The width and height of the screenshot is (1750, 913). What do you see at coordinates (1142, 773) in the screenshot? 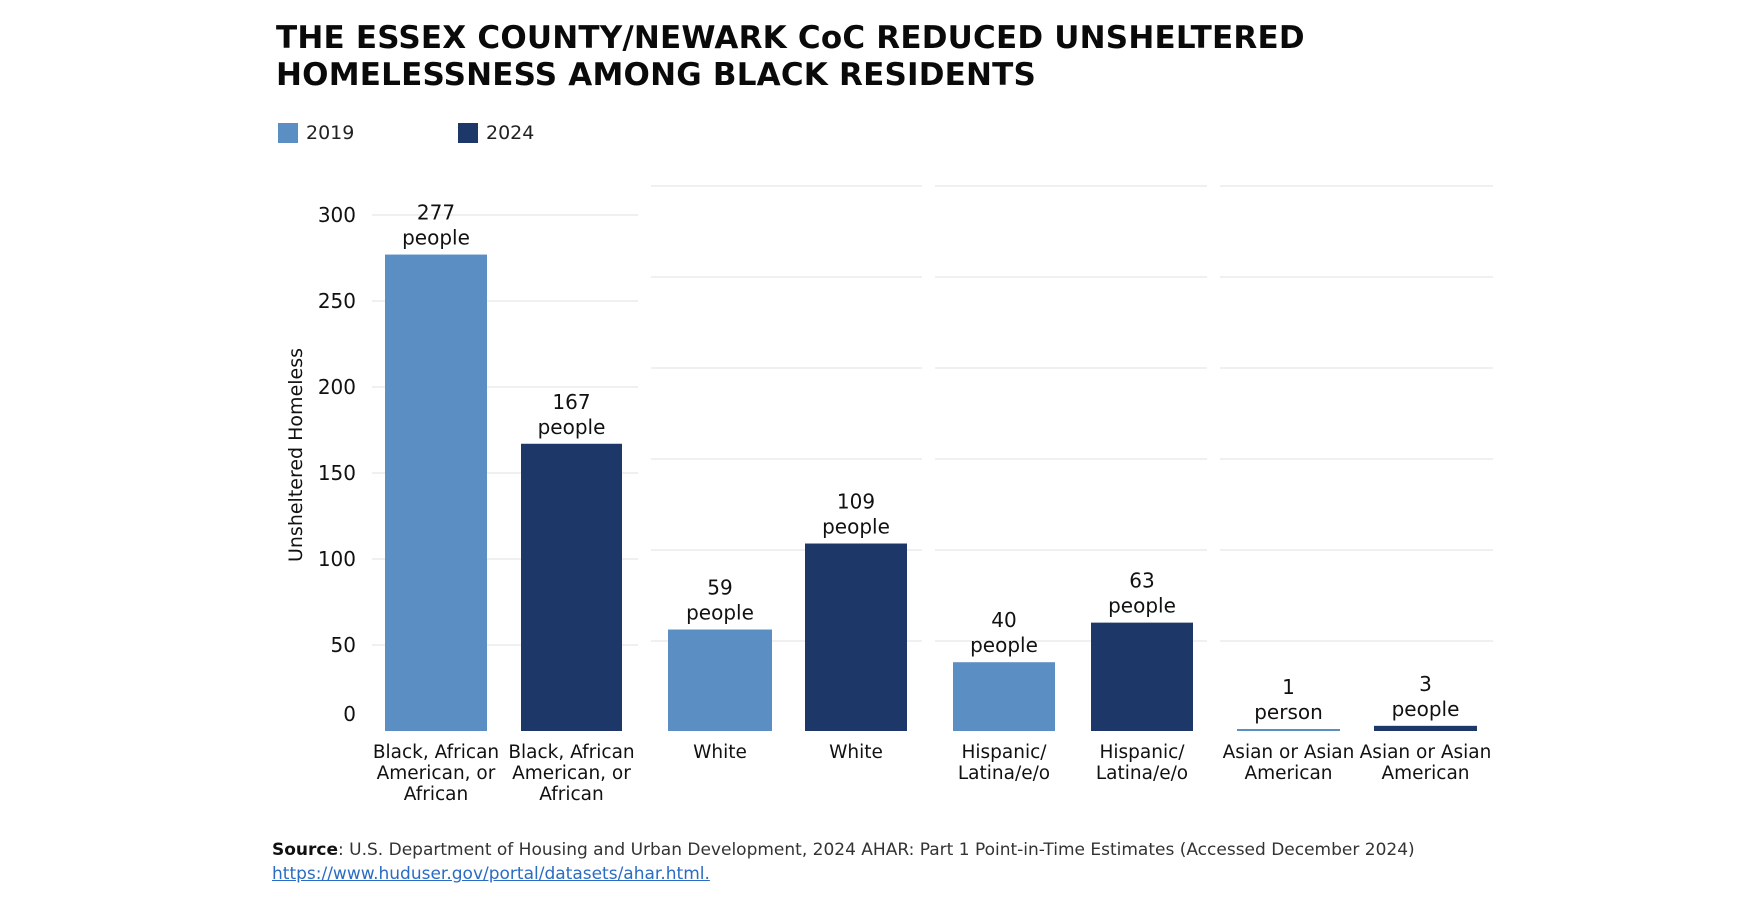
I see `category-label-3-2024-line-2: Latina/e/o` at bounding box center [1142, 773].